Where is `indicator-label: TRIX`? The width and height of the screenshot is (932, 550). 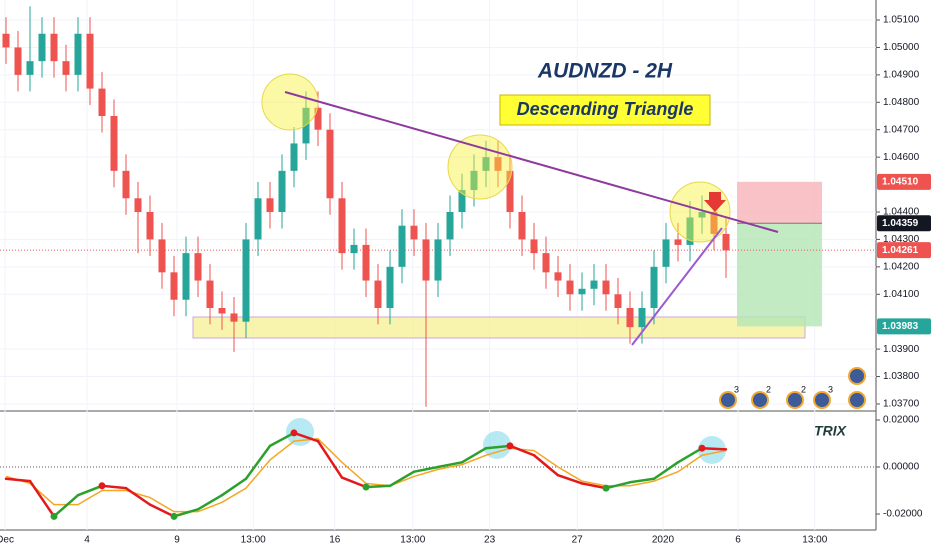 indicator-label: TRIX is located at coordinates (831, 431).